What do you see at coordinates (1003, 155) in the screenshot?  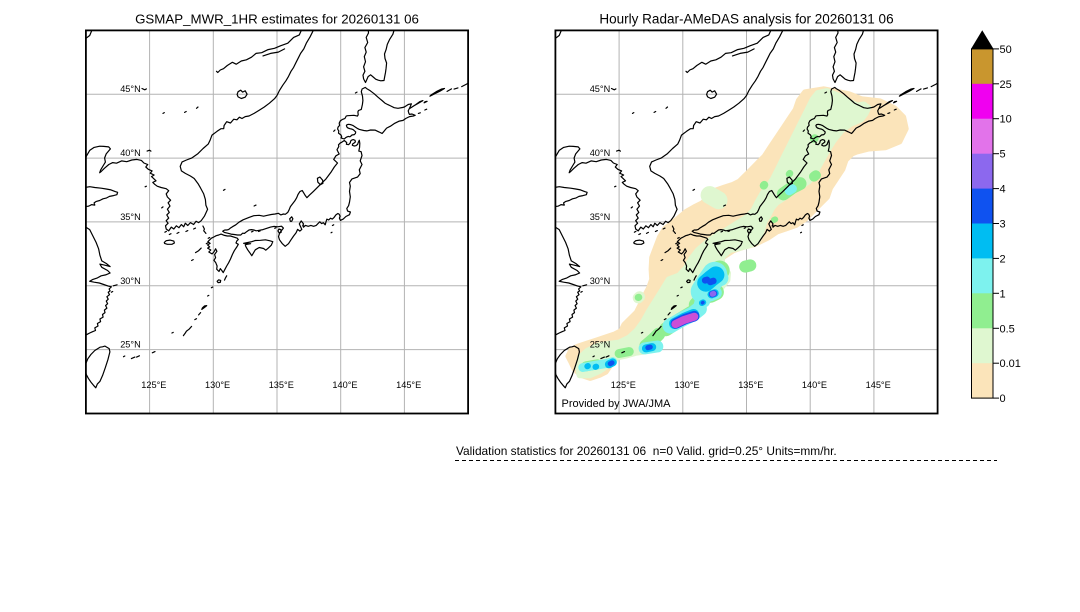 I see `svg-text: 5` at bounding box center [1003, 155].